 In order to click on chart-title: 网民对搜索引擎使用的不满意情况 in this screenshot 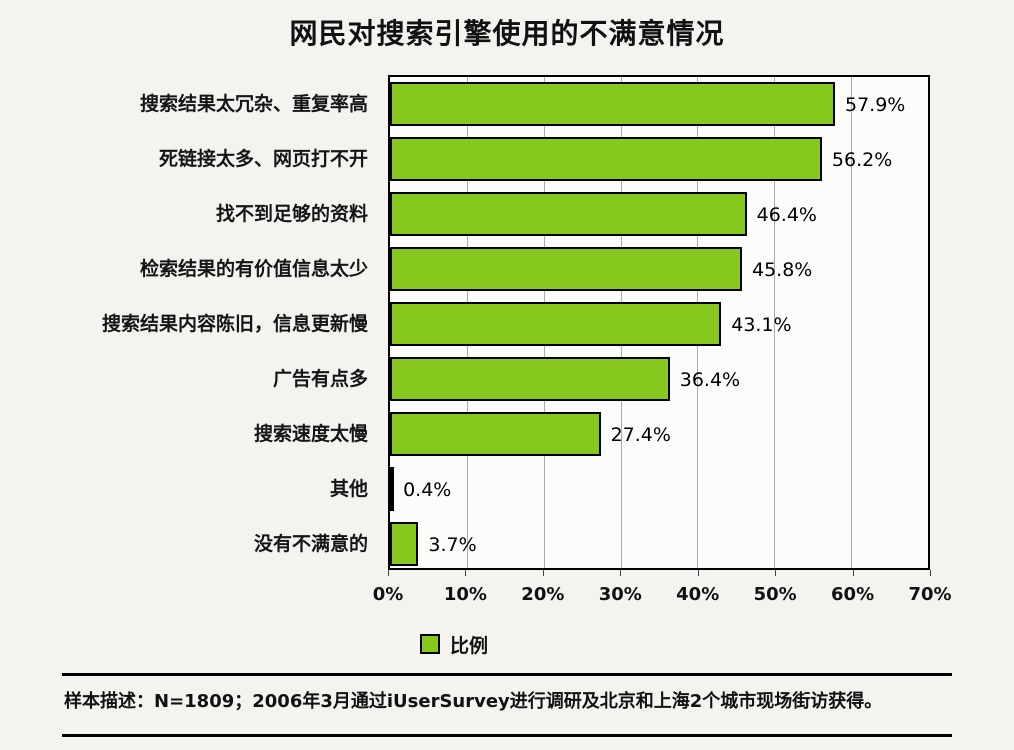, I will do `click(507, 33)`.